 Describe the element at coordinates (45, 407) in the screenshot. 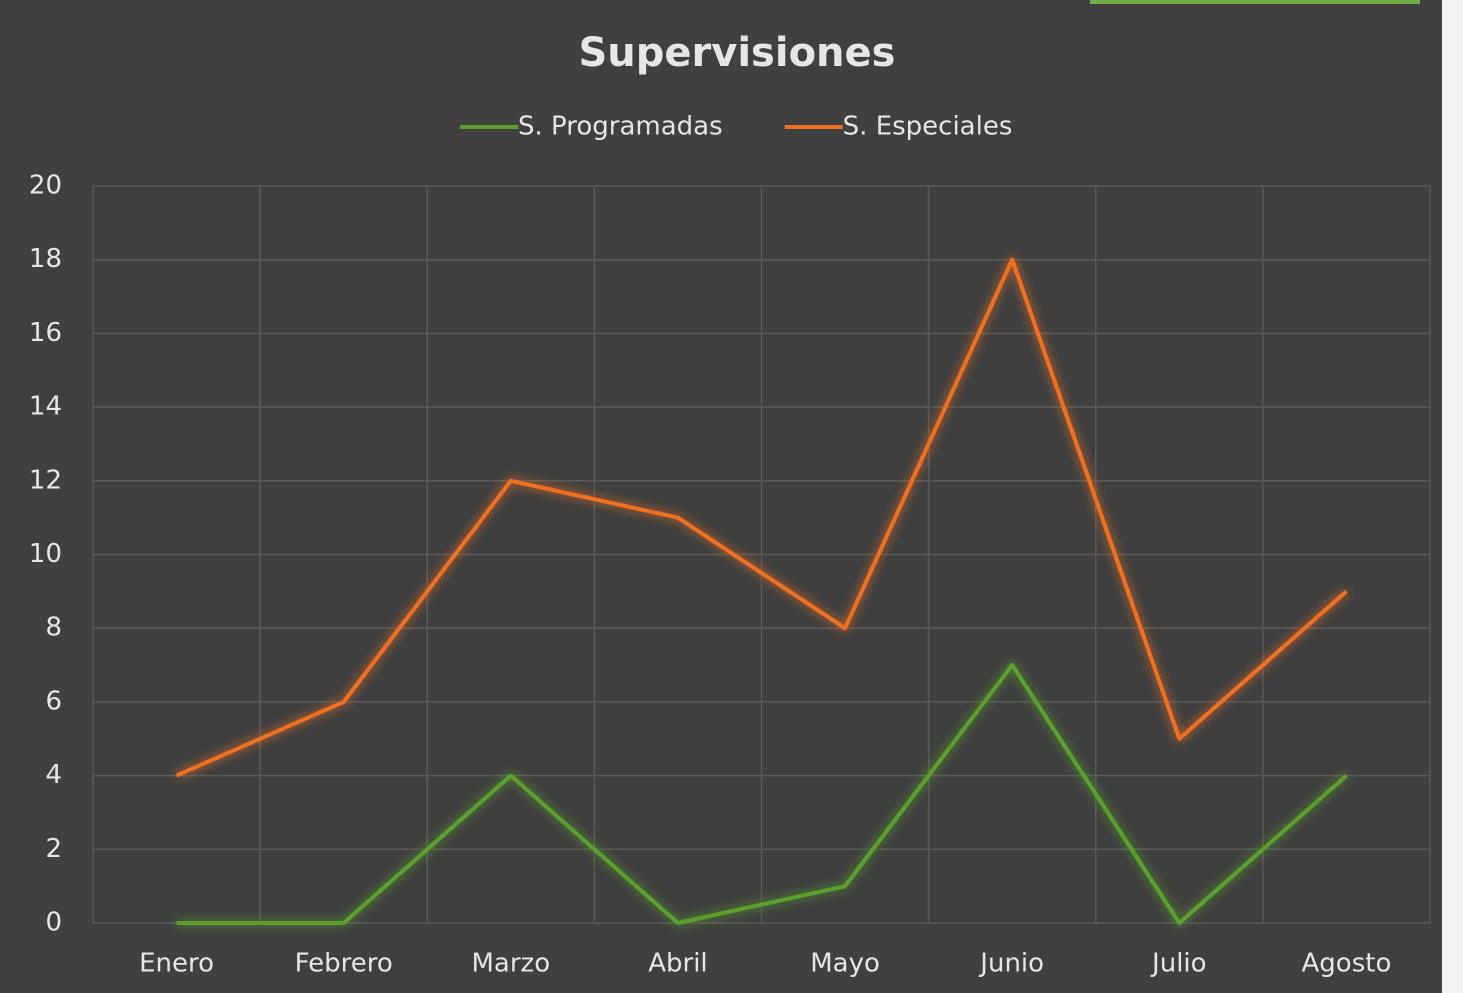

I see `y-tick-label: 14` at that location.